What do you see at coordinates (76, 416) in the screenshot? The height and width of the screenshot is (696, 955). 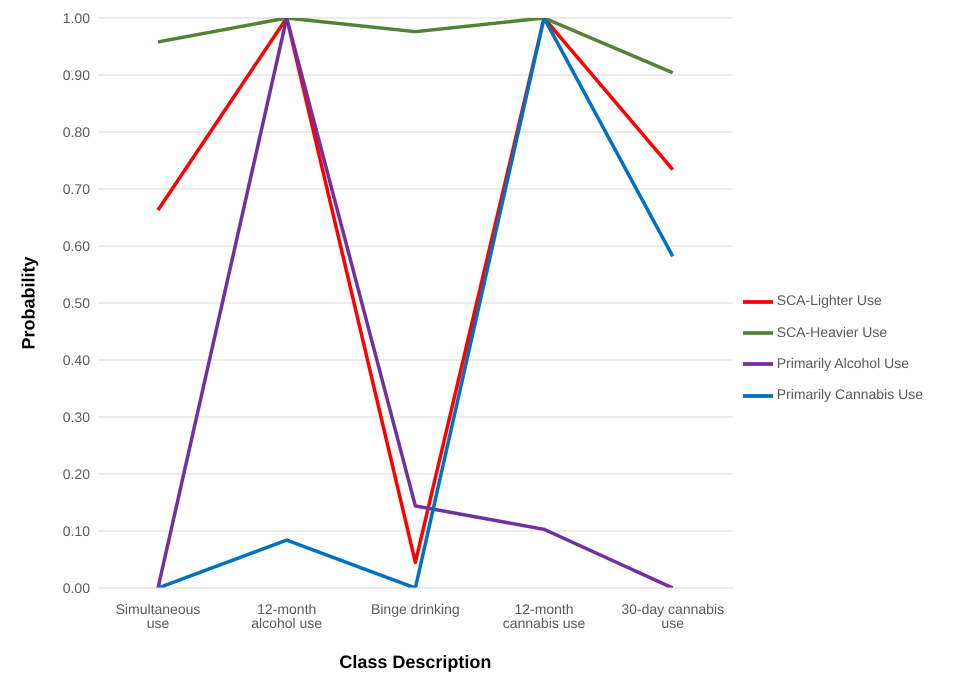 I see `y-tick-label: 0.30` at bounding box center [76, 416].